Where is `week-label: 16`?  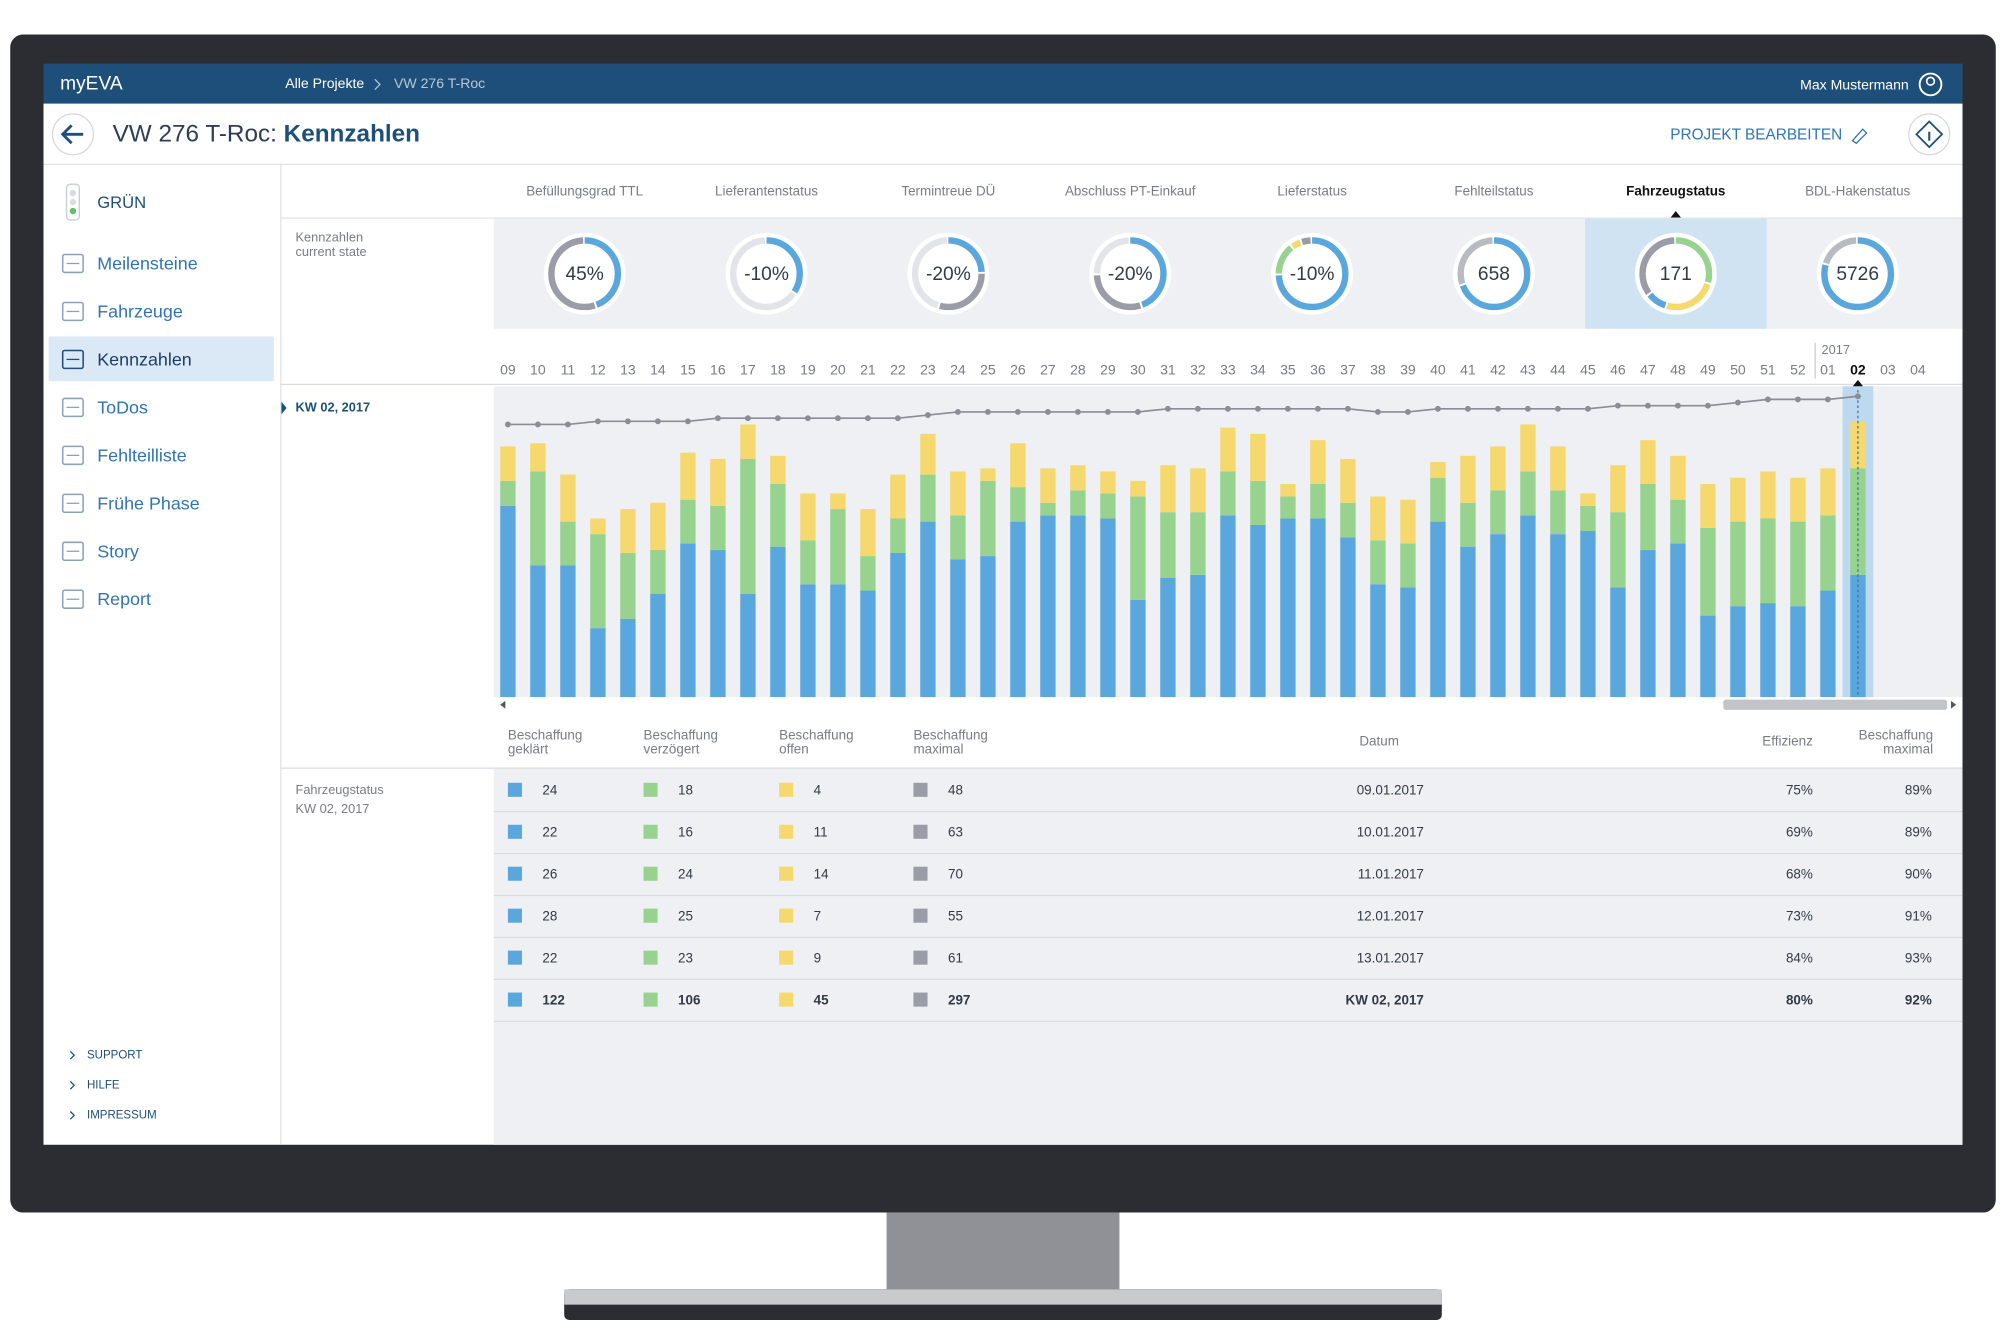
week-label: 16 is located at coordinates (718, 370).